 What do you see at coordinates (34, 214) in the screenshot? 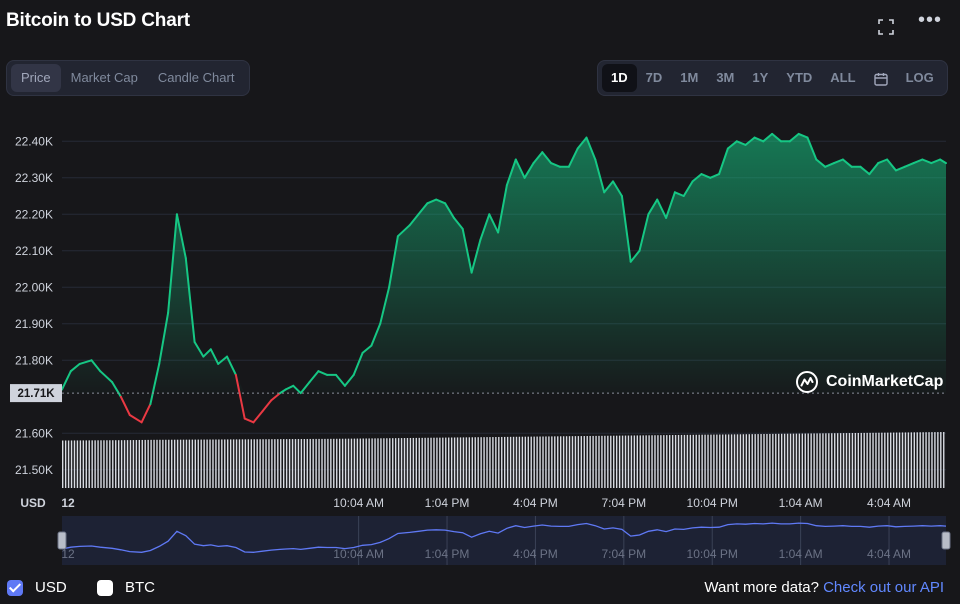
I see `y-tick-label: 22.20K` at bounding box center [34, 214].